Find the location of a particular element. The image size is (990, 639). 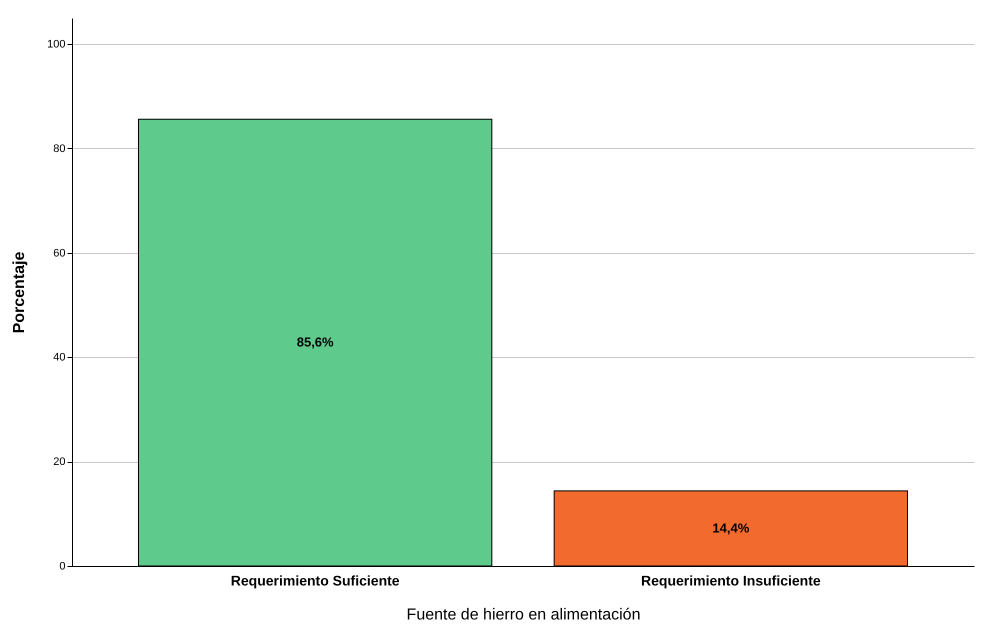

x-axis-title: Fuente de hierro en alimentación is located at coordinates (523, 615).